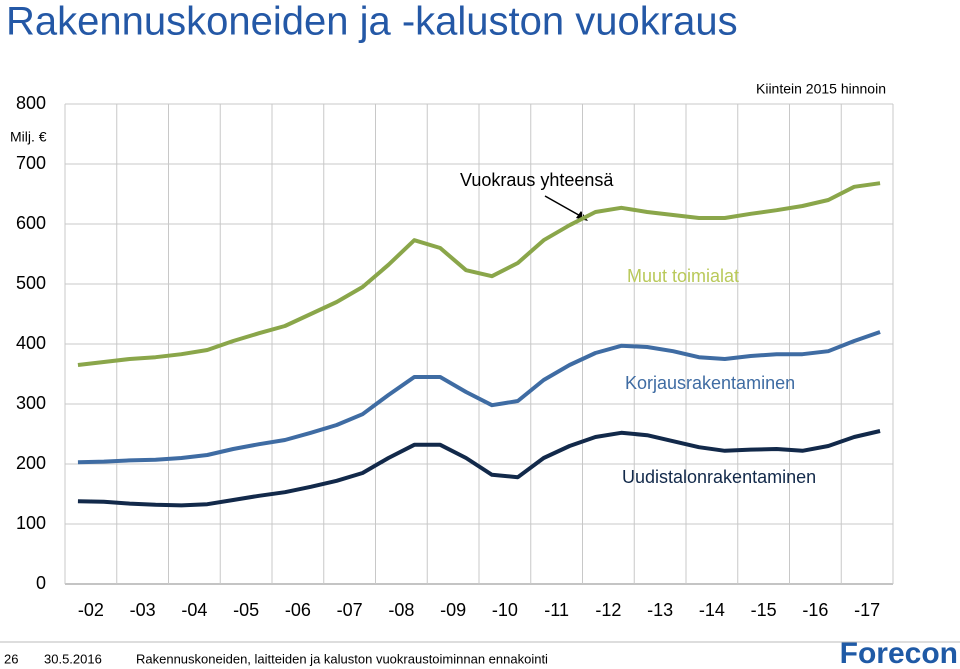  What do you see at coordinates (31, 163) in the screenshot?
I see `y-tick-label: 700` at bounding box center [31, 163].